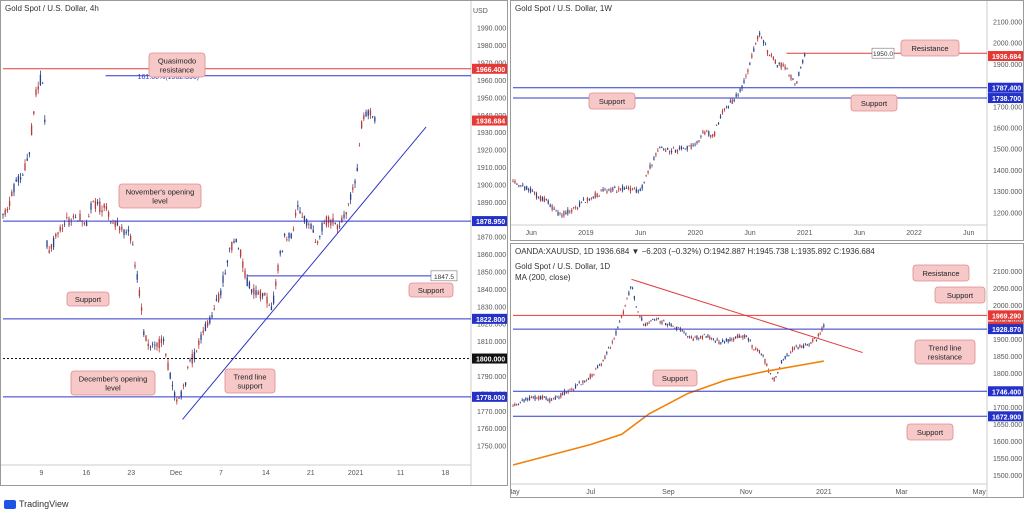 The width and height of the screenshot is (1024, 510). Describe the element at coordinates (1007, 459) in the screenshot. I see `y-tick-label: 1550.000` at that location.